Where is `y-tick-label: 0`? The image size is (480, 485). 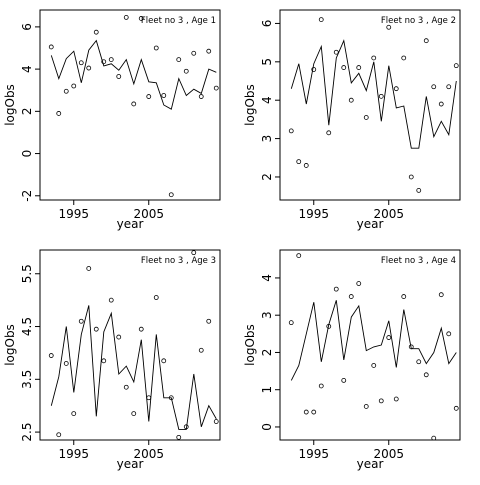 y-tick-label: 0 is located at coordinates (27, 154).